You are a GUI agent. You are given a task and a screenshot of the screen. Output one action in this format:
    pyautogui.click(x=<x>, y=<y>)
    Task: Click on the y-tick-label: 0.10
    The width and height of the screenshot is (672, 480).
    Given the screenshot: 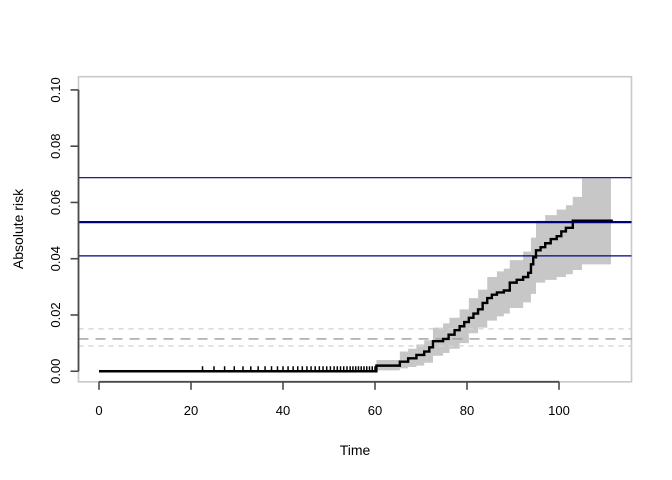 What is the action you would take?
    pyautogui.click(x=55, y=89)
    